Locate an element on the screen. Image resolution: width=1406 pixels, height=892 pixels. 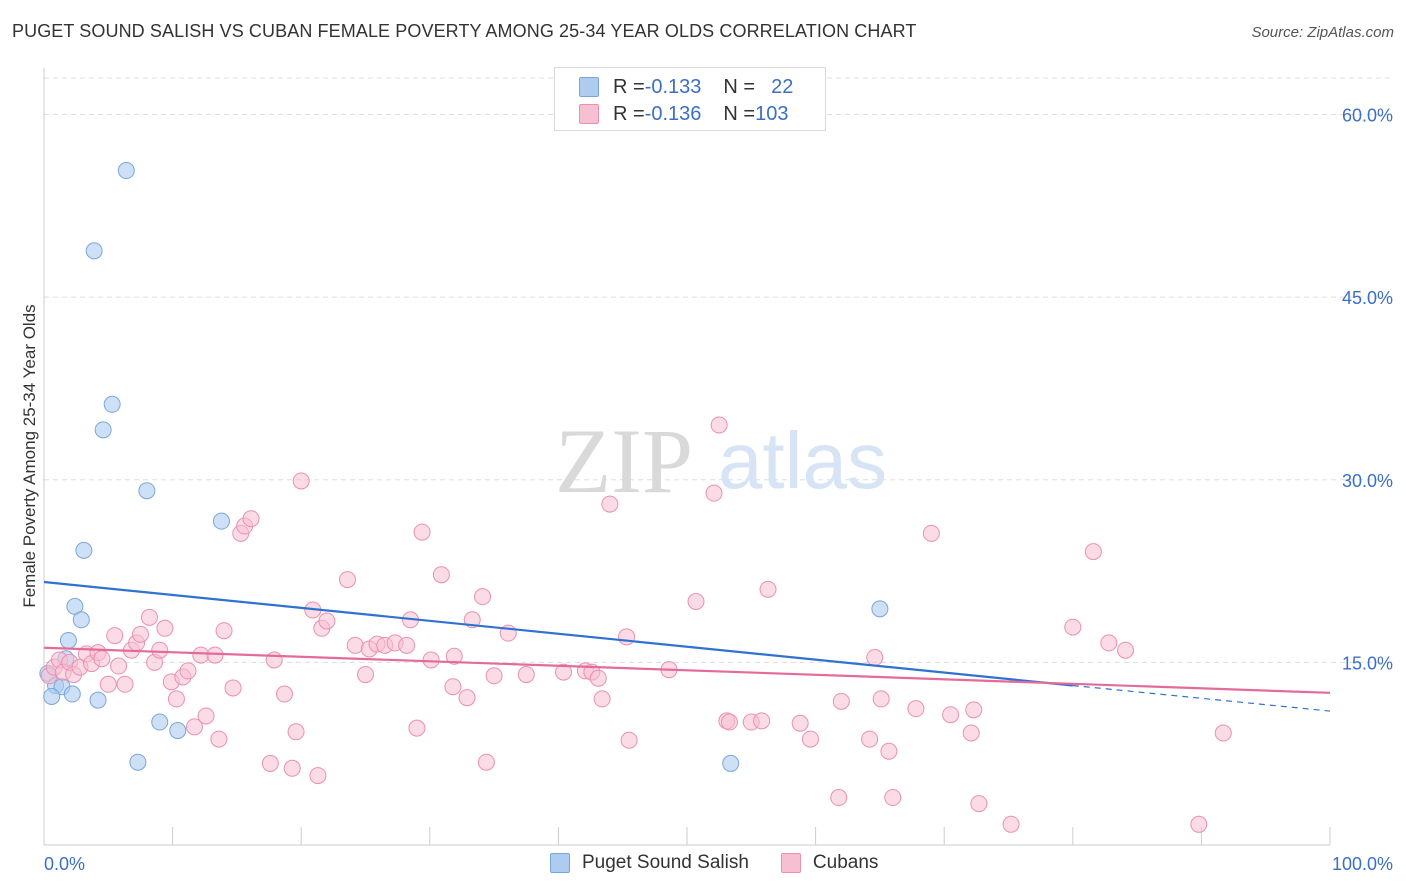
legend-row-puget: R = -0.133 N = 22 is located at coordinates (686, 87).